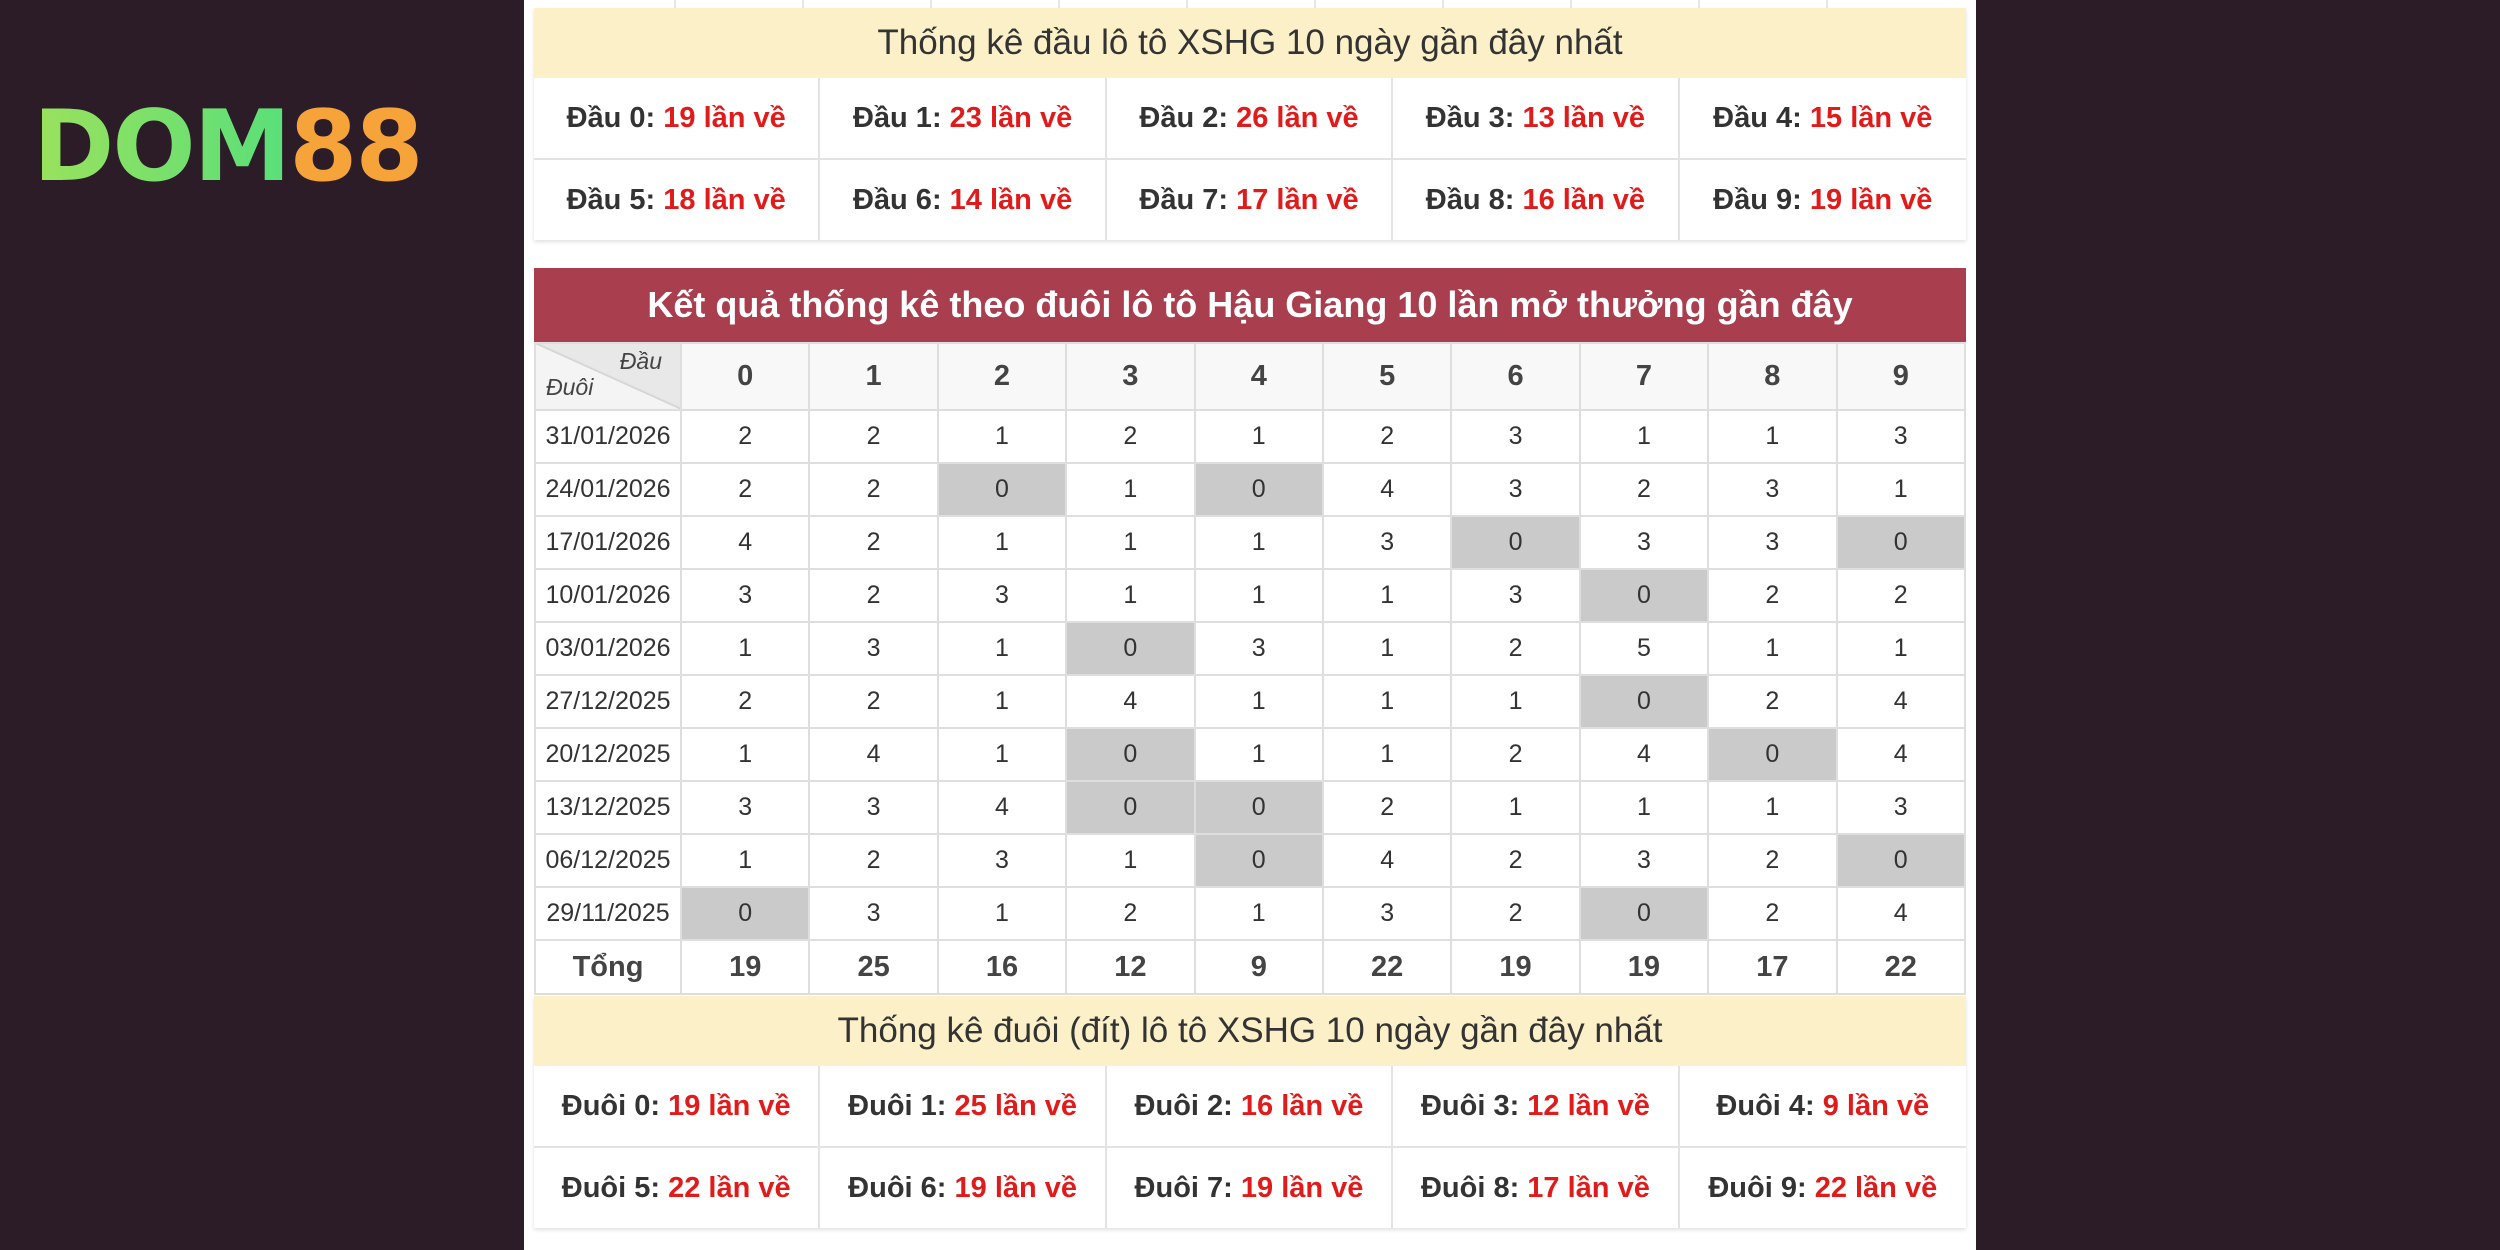  I want to click on tail-stat-count: 19 lần về, so click(729, 1106).